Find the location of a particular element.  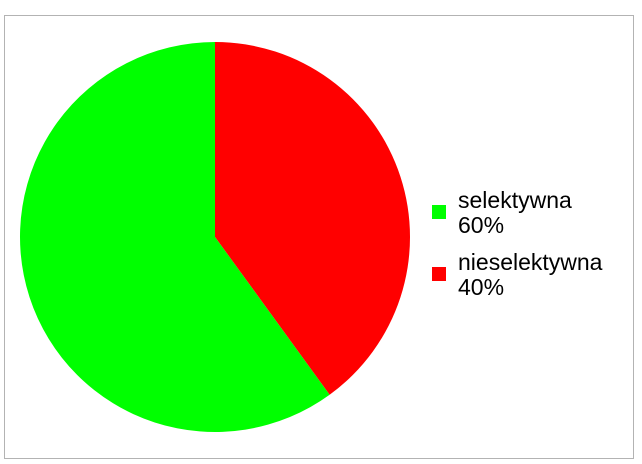

legend-item-nieselektywna: nieselektywna 40% is located at coordinates (532, 281).